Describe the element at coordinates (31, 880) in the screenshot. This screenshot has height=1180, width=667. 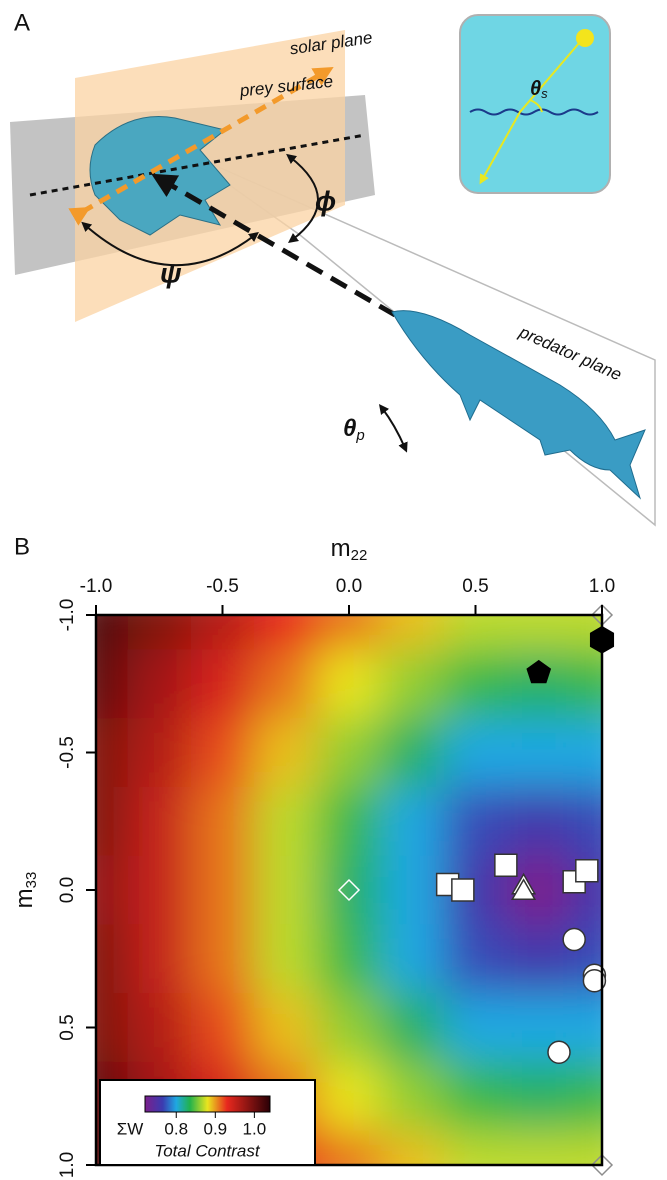
I see `axis-sub: 33` at that location.